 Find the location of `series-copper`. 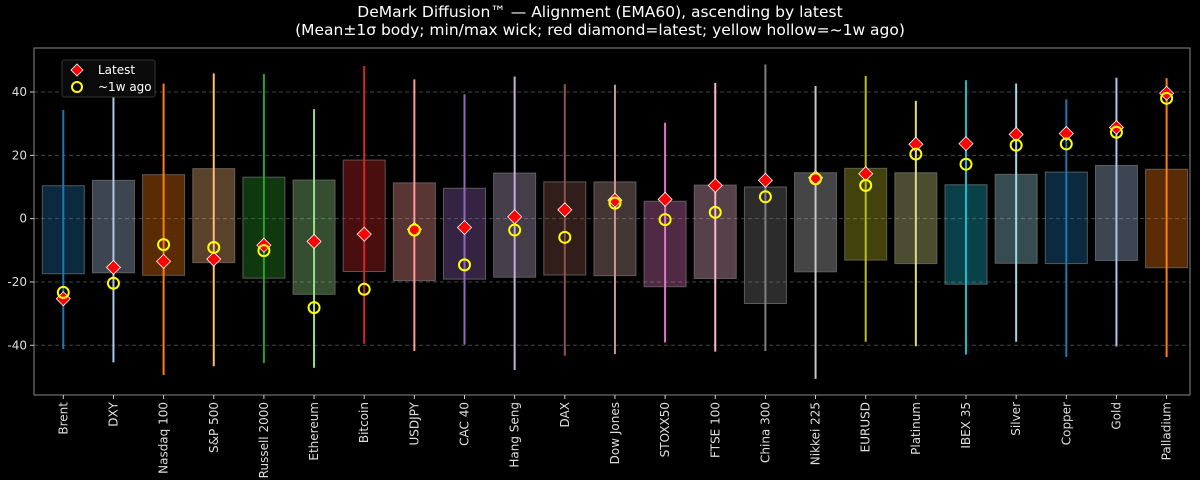

series-copper is located at coordinates (1066, 228).